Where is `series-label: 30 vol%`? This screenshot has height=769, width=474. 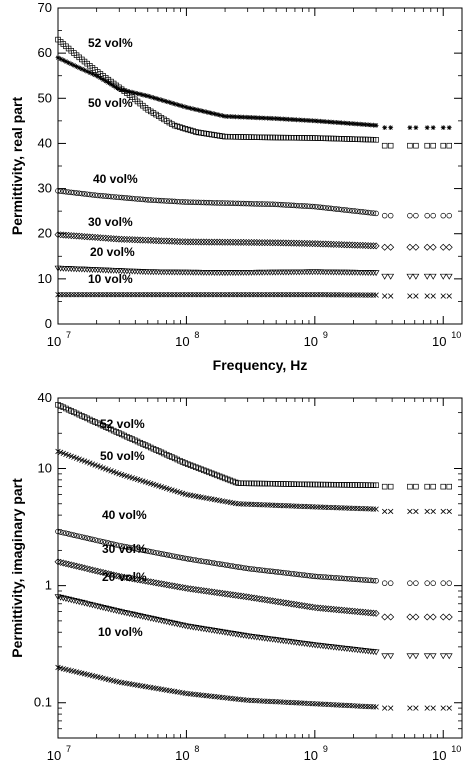 series-label: 30 vol% is located at coordinates (124, 549).